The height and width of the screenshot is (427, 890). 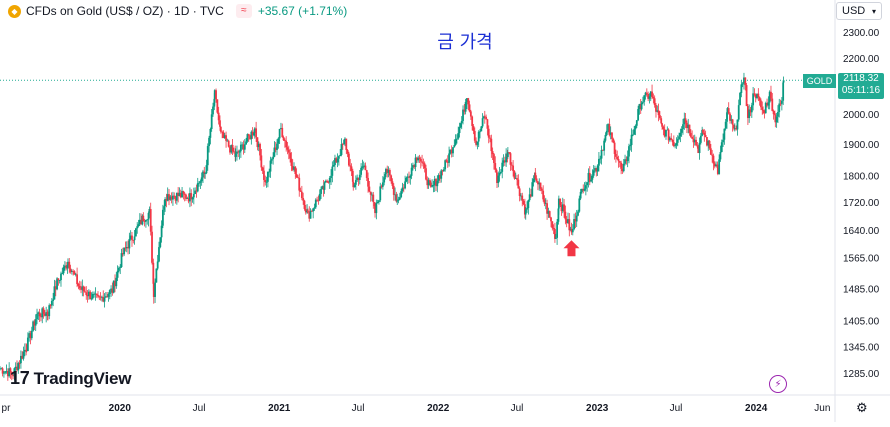 I want to click on y-tick-label: 1345.00, so click(x=861, y=347).